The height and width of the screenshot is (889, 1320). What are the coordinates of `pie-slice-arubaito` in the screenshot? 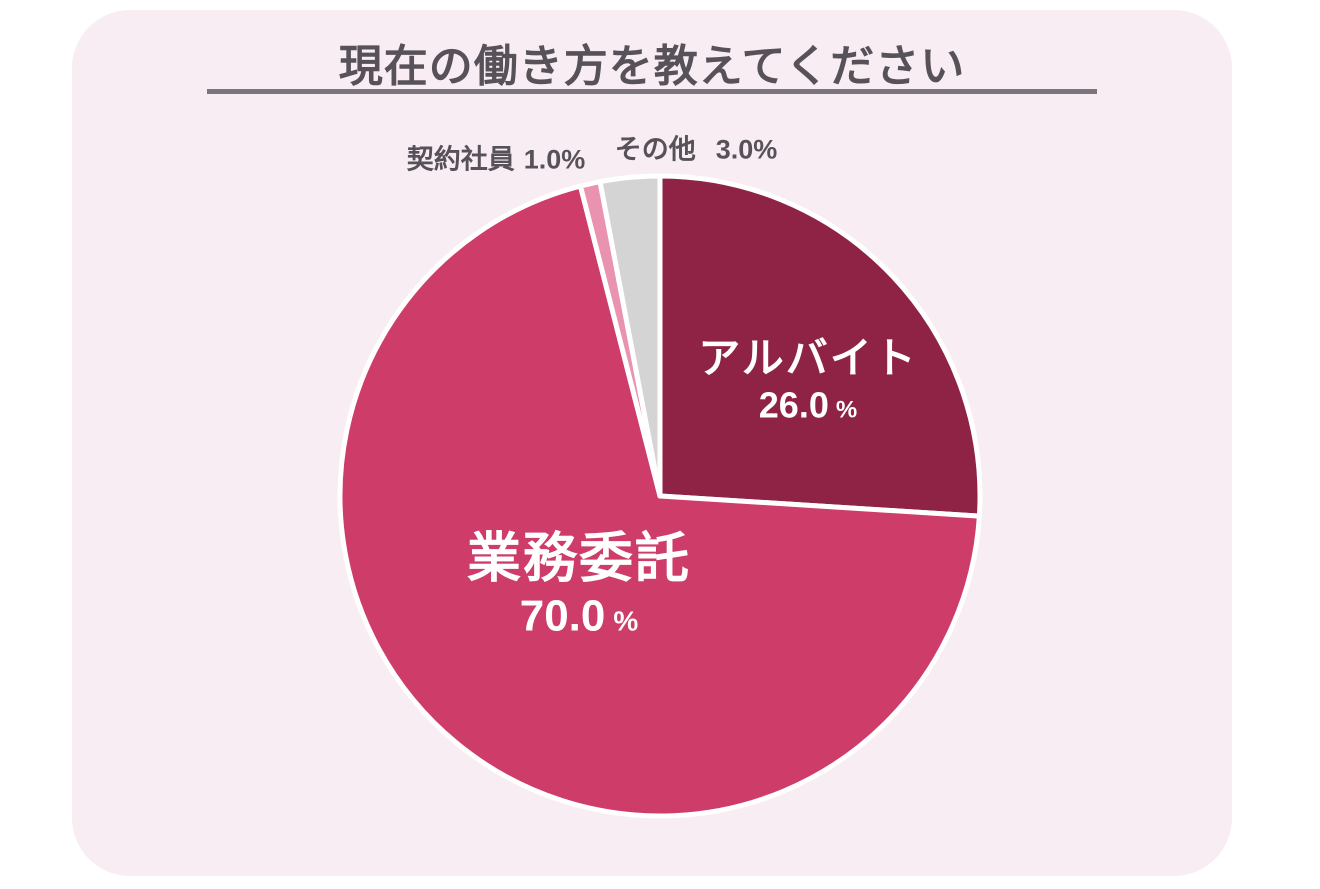 It's located at (820, 346).